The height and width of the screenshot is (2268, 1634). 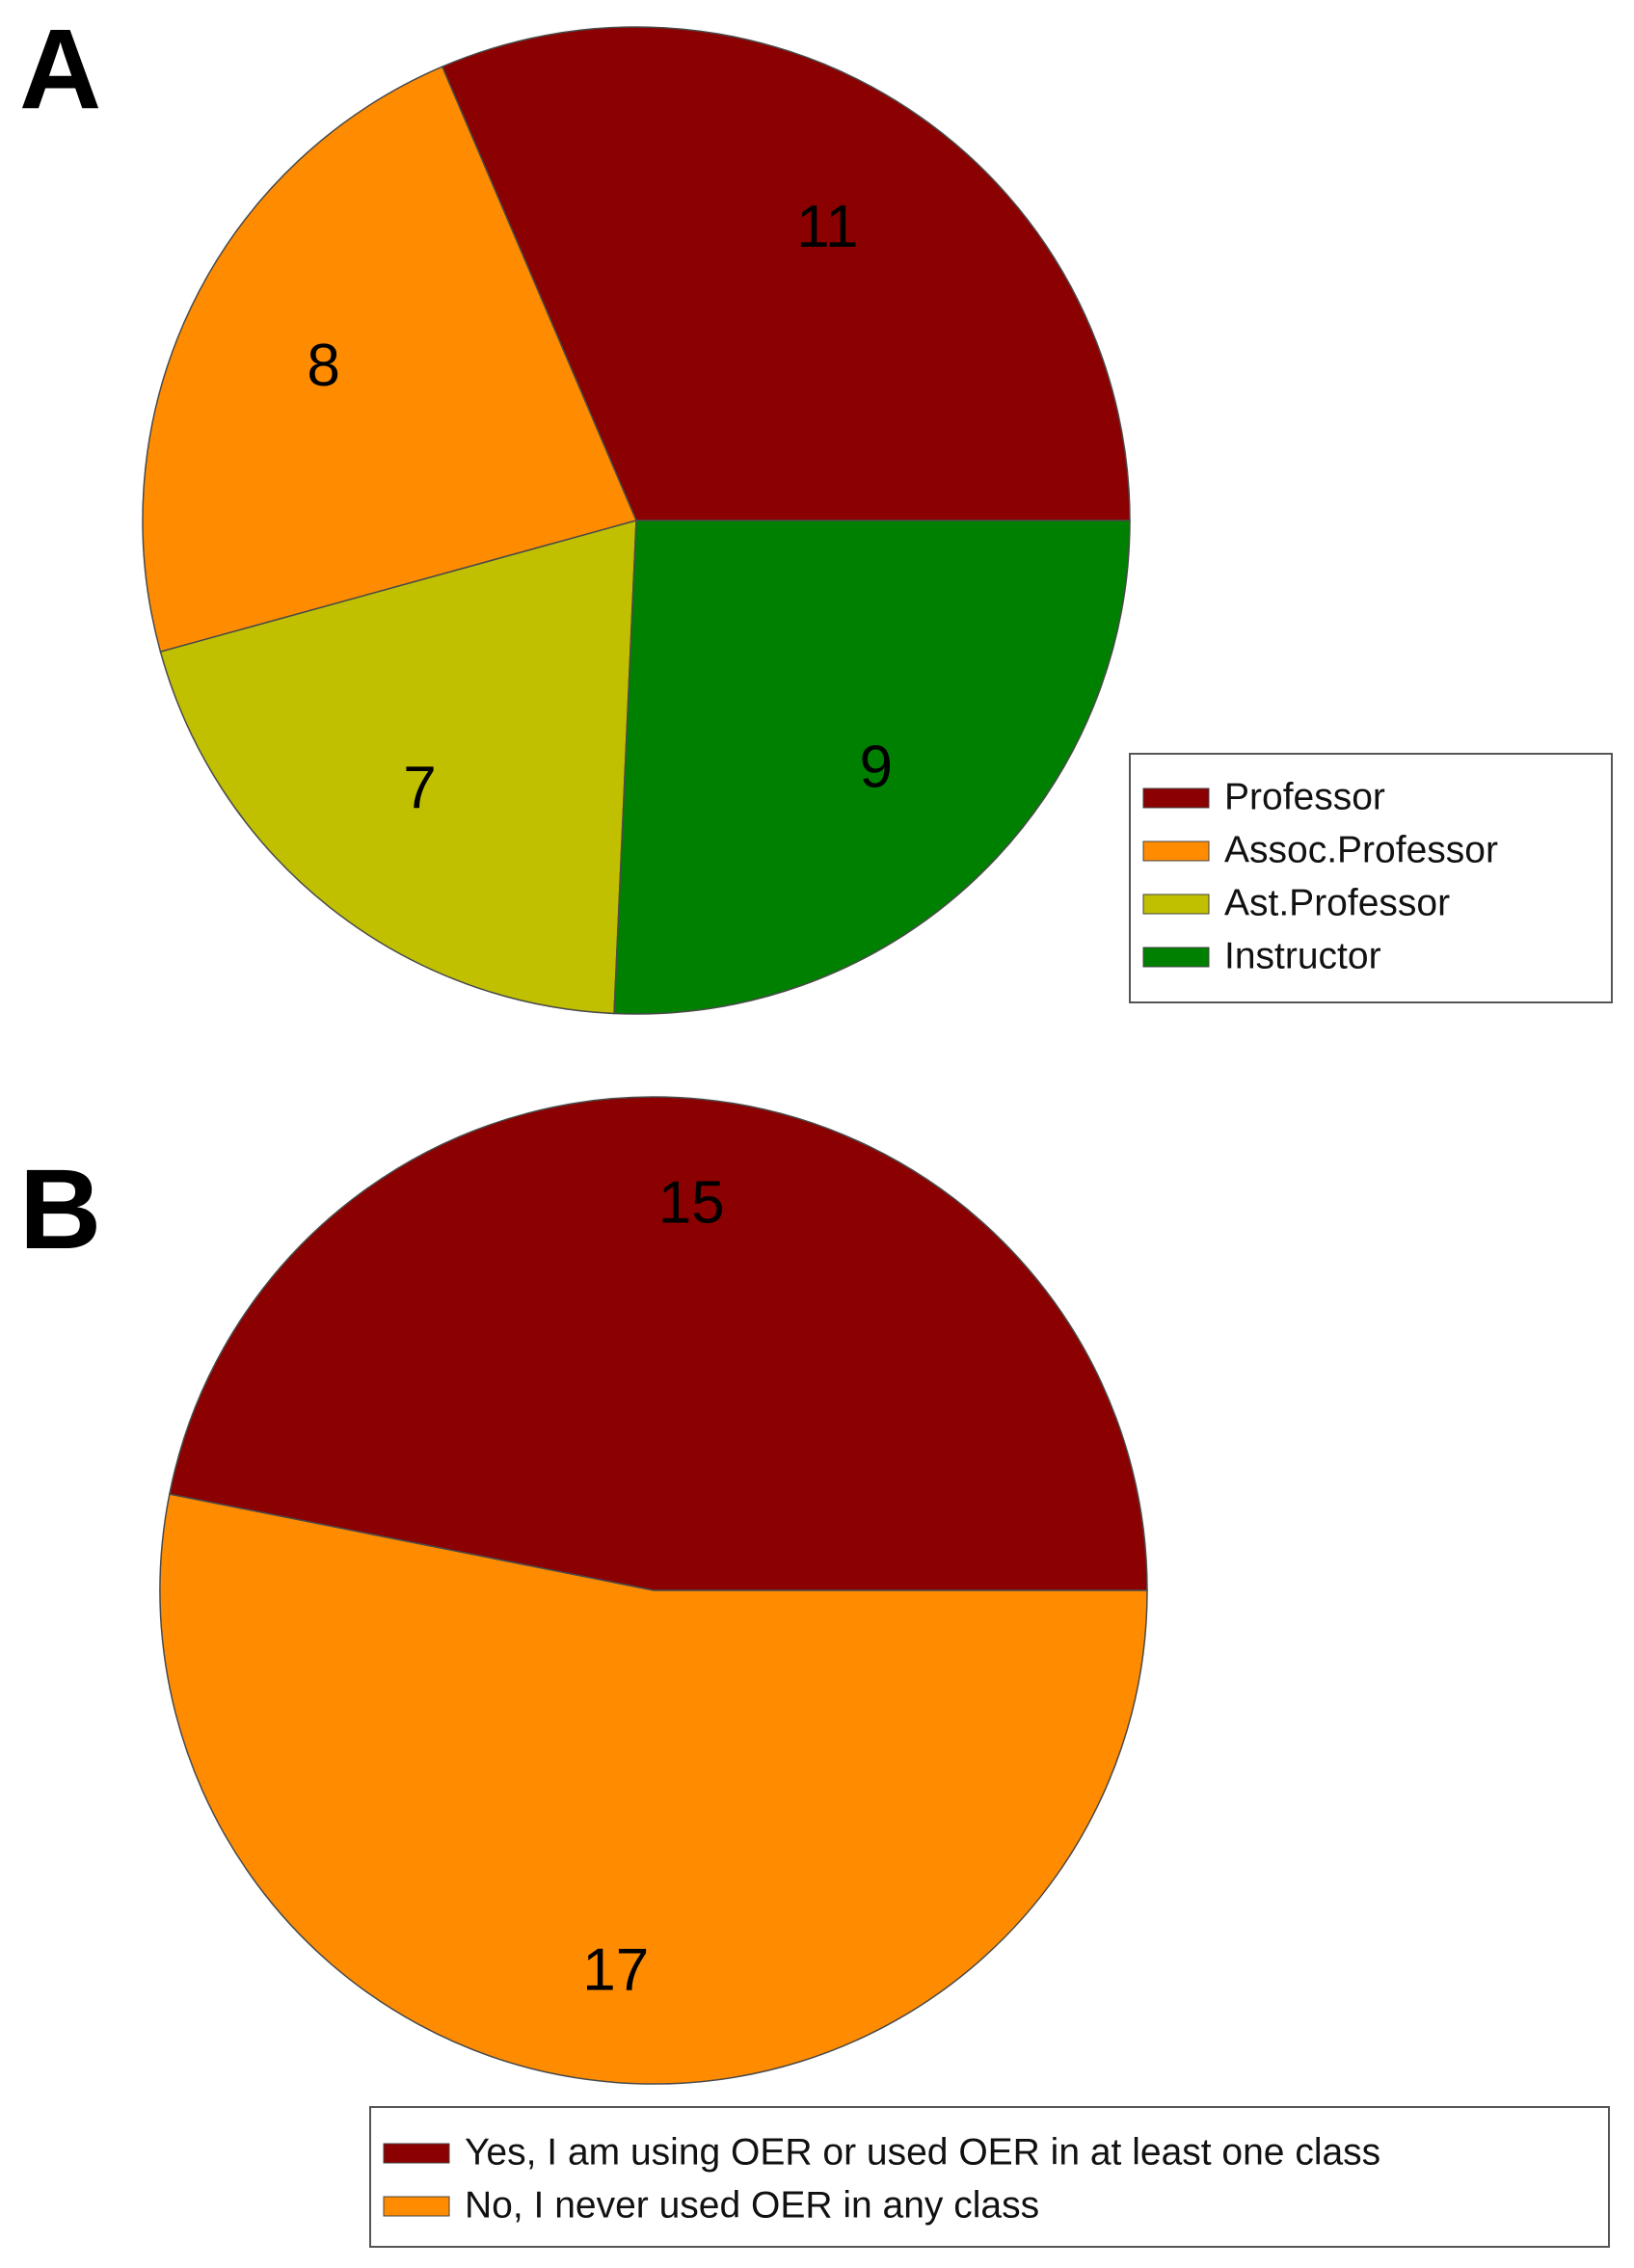 What do you see at coordinates (1302, 955) in the screenshot?
I see `legend-label: Instructor` at bounding box center [1302, 955].